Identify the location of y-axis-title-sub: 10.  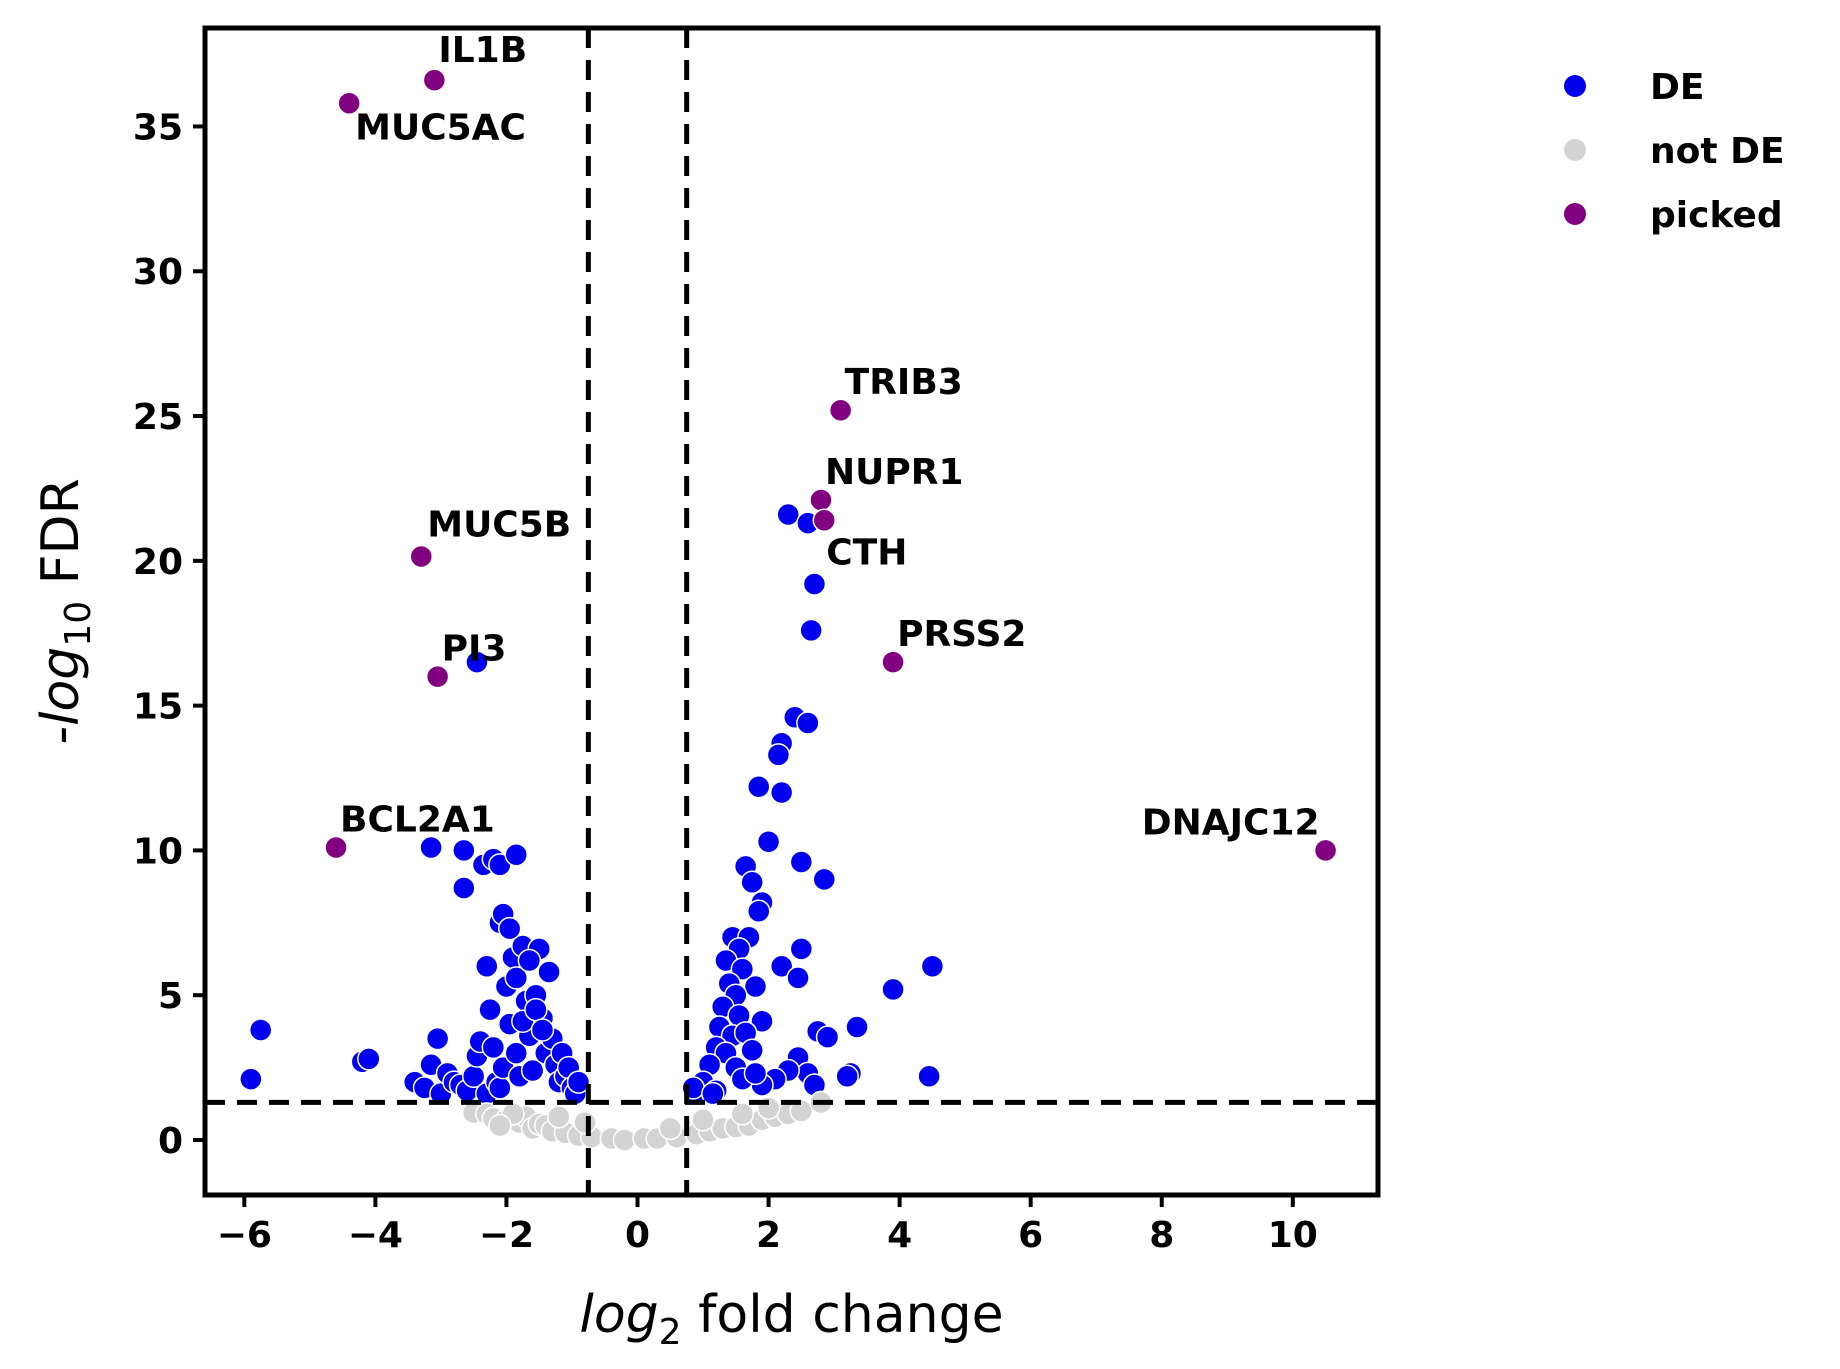
(78, 624).